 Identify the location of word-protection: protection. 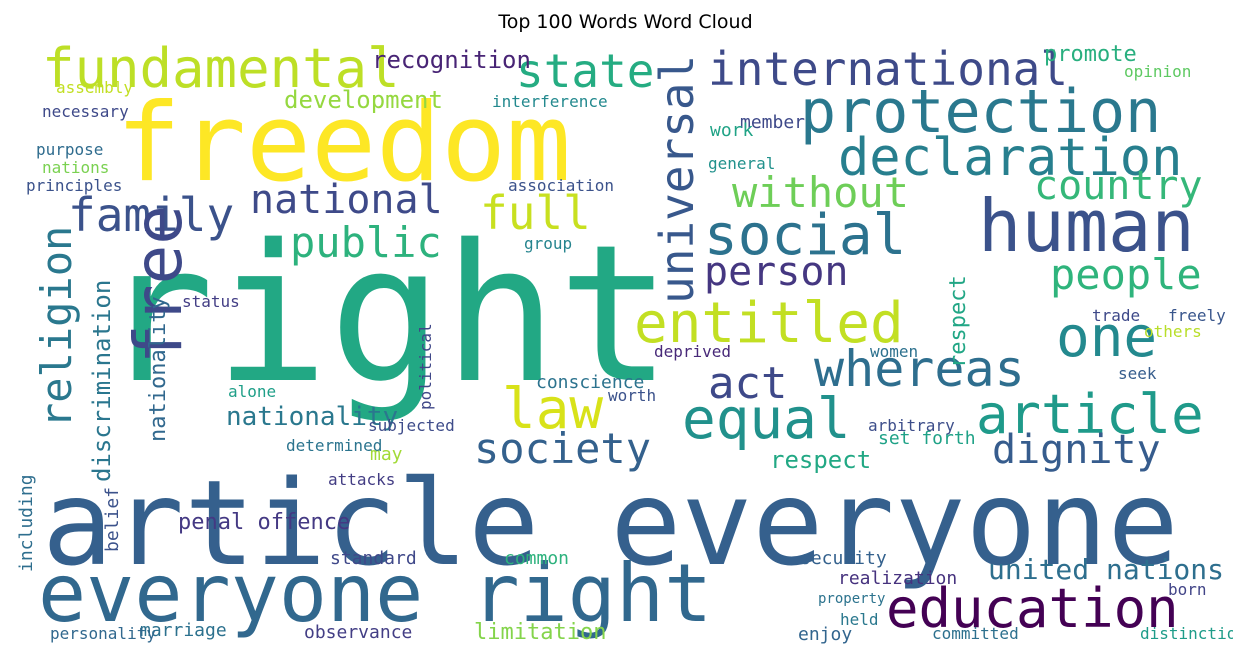
(981, 112).